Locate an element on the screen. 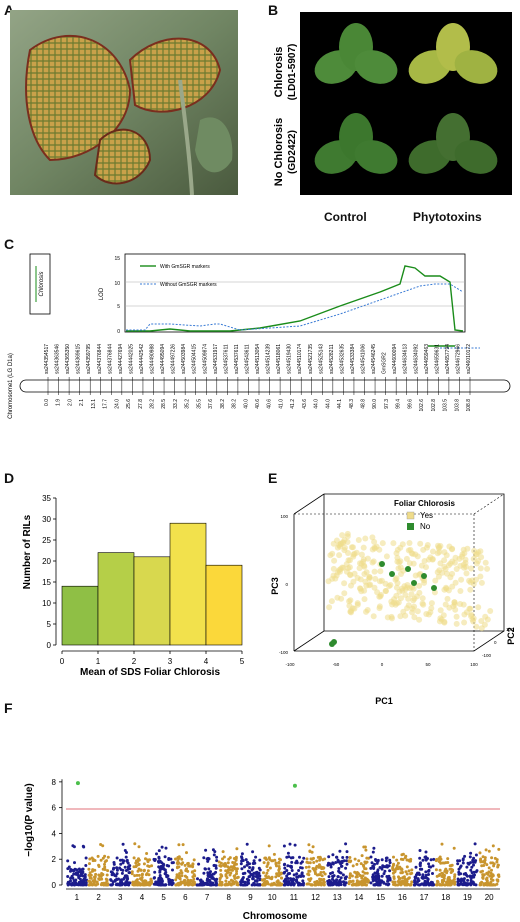  pca-points is located at coordinates (409, 588).